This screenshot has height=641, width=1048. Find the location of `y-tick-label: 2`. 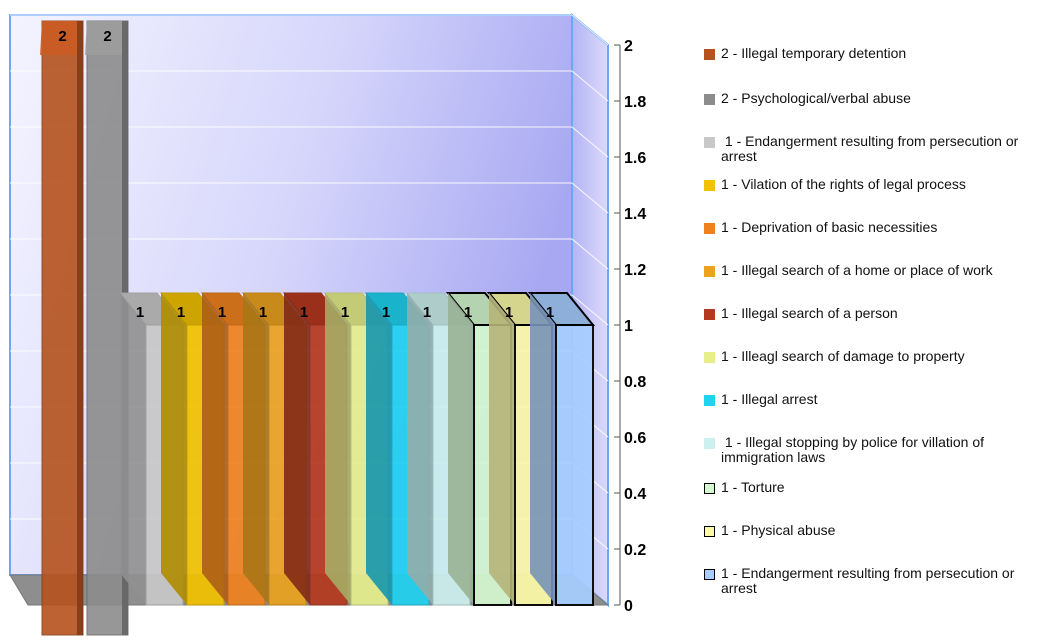

y-tick-label: 2 is located at coordinates (628, 46).